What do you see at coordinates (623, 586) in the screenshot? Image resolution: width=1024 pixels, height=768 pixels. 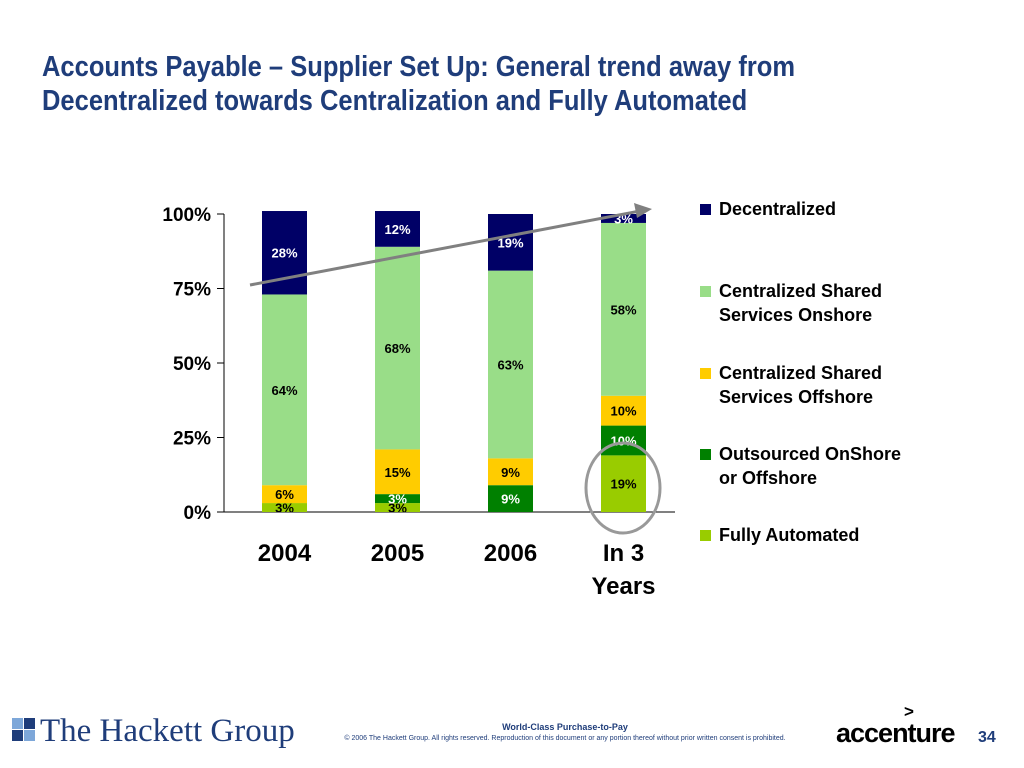 I see `x-tick-label: Years` at bounding box center [623, 586].